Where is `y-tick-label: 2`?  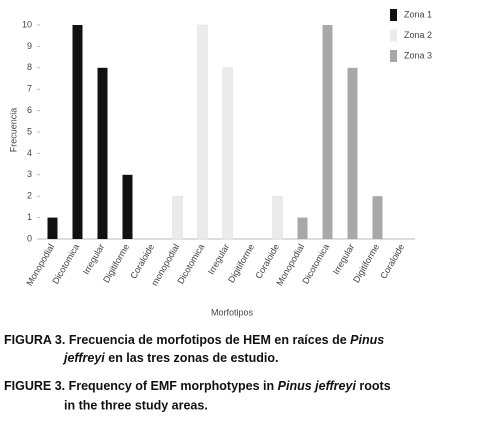 y-tick-label: 2 is located at coordinates (29, 196).